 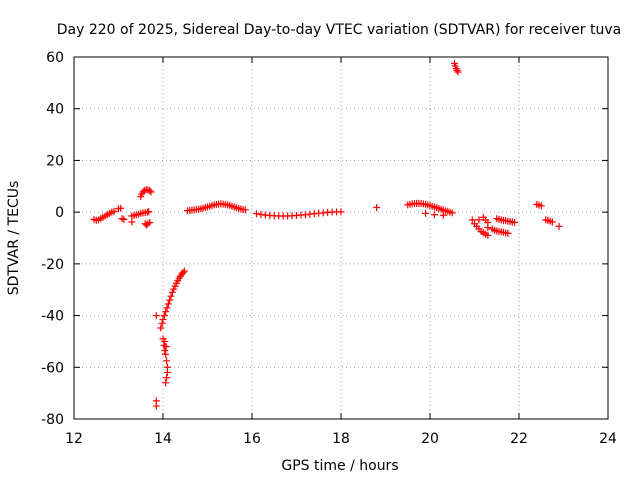 I want to click on x-tick-label: 20, so click(x=430, y=439).